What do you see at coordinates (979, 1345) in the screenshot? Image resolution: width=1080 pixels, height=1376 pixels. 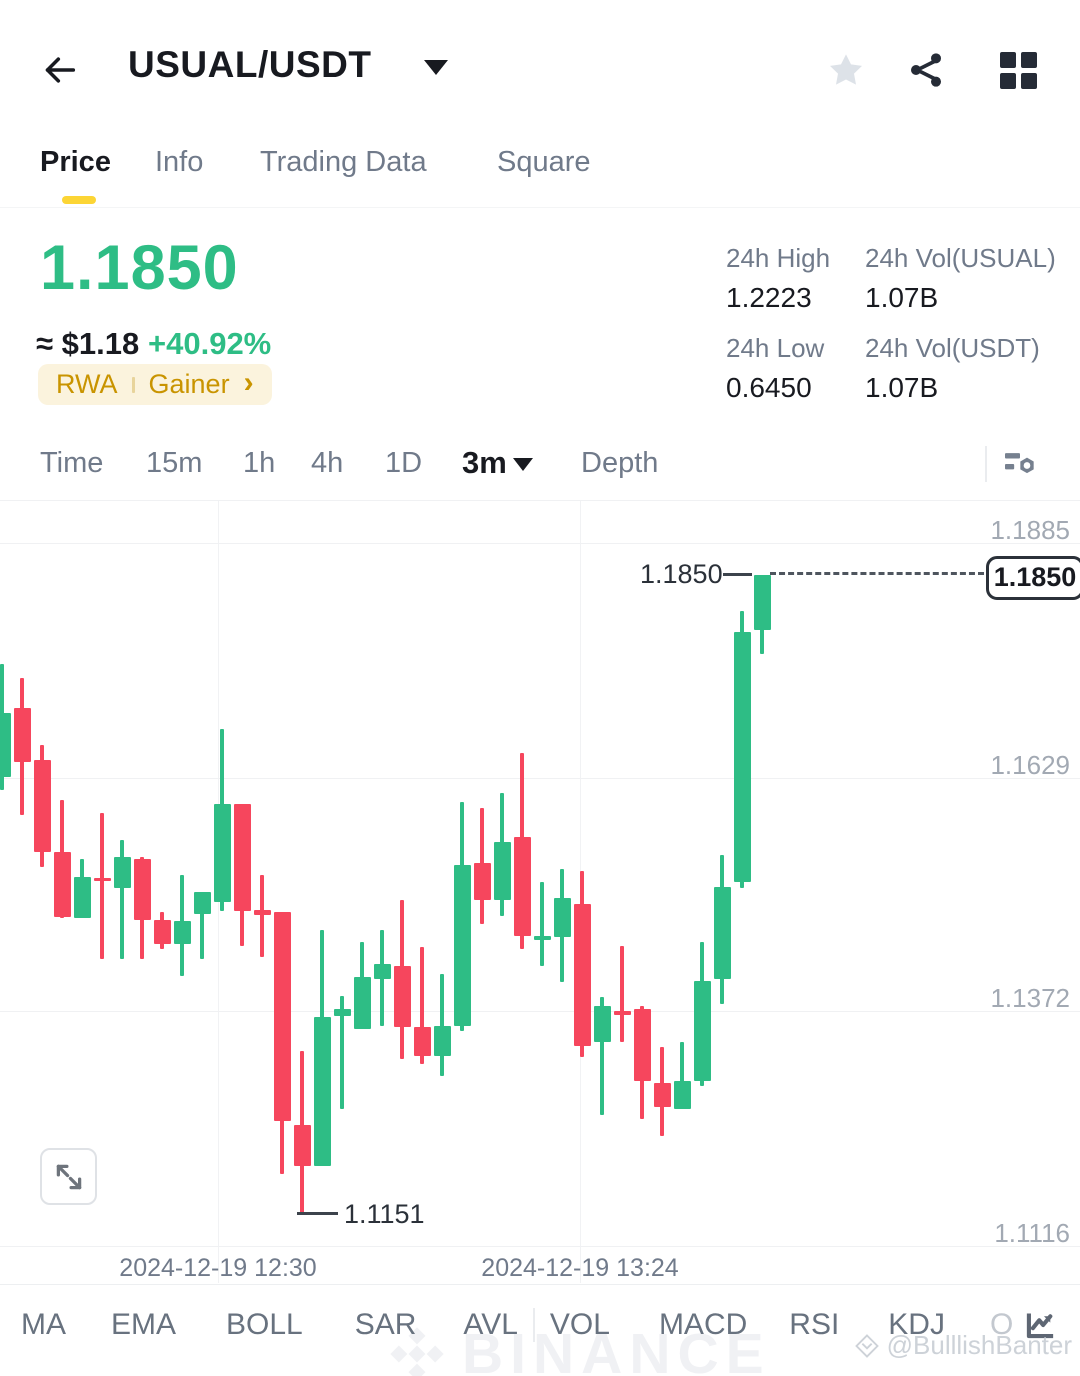 I see `credit-text: @BulllishBanter` at bounding box center [979, 1345].